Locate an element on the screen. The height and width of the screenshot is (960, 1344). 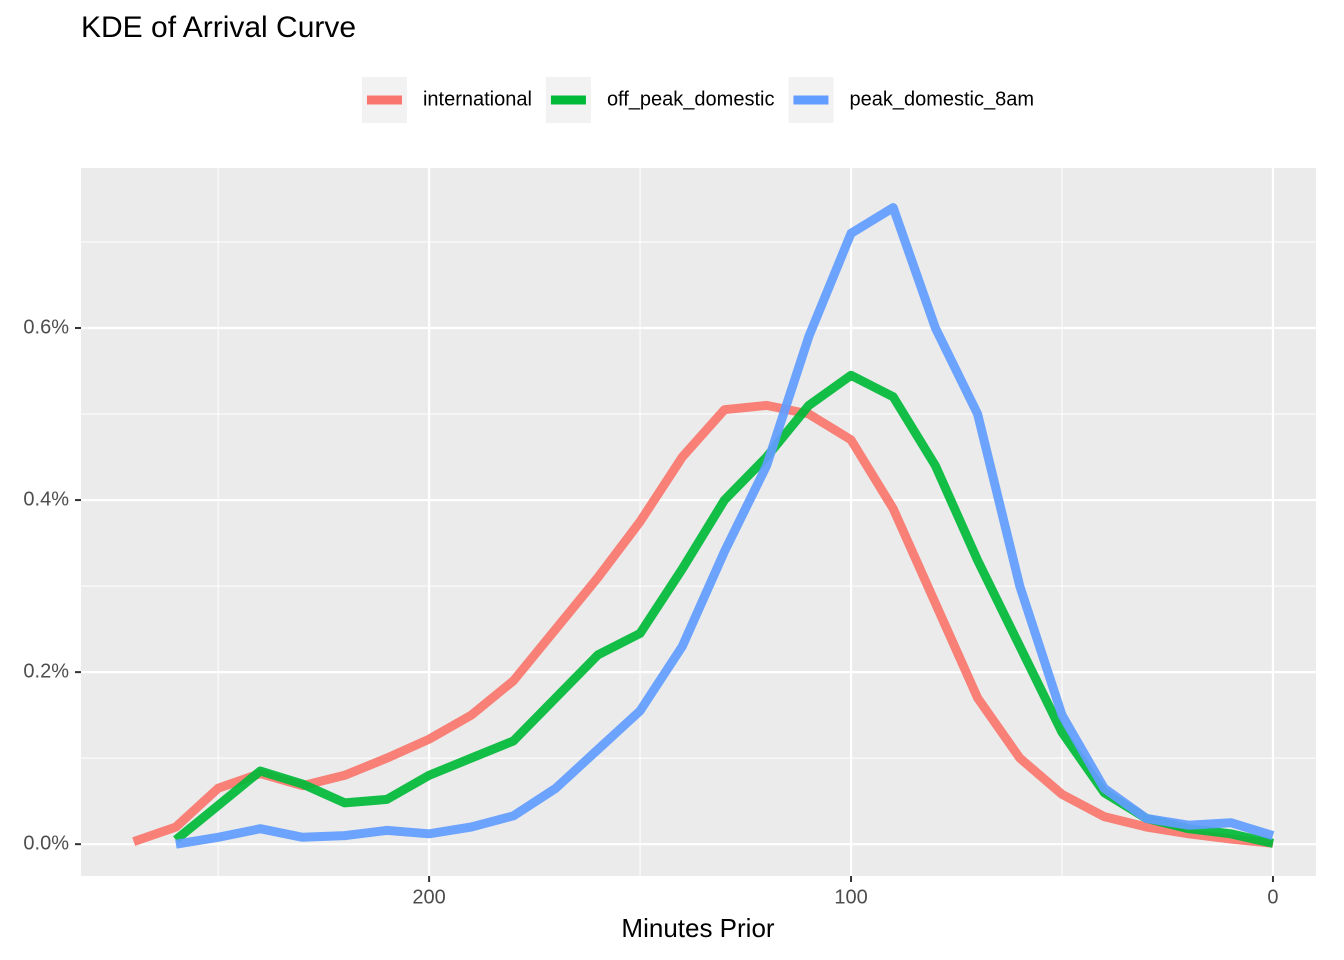
legend-item: off_peak_domestic is located at coordinates (660, 100).